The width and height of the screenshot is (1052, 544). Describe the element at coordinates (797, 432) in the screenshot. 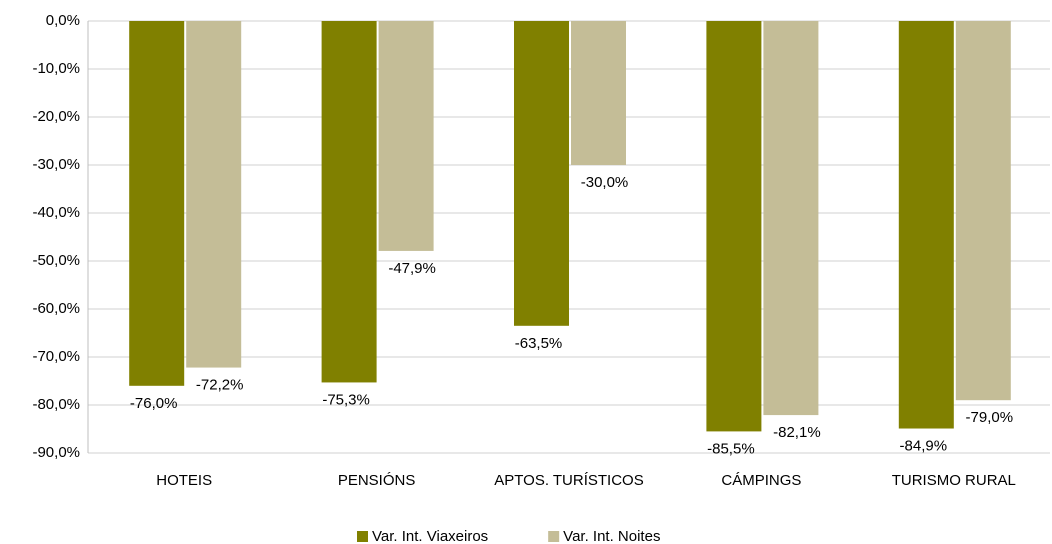

I see `data-label: -82,1%` at that location.